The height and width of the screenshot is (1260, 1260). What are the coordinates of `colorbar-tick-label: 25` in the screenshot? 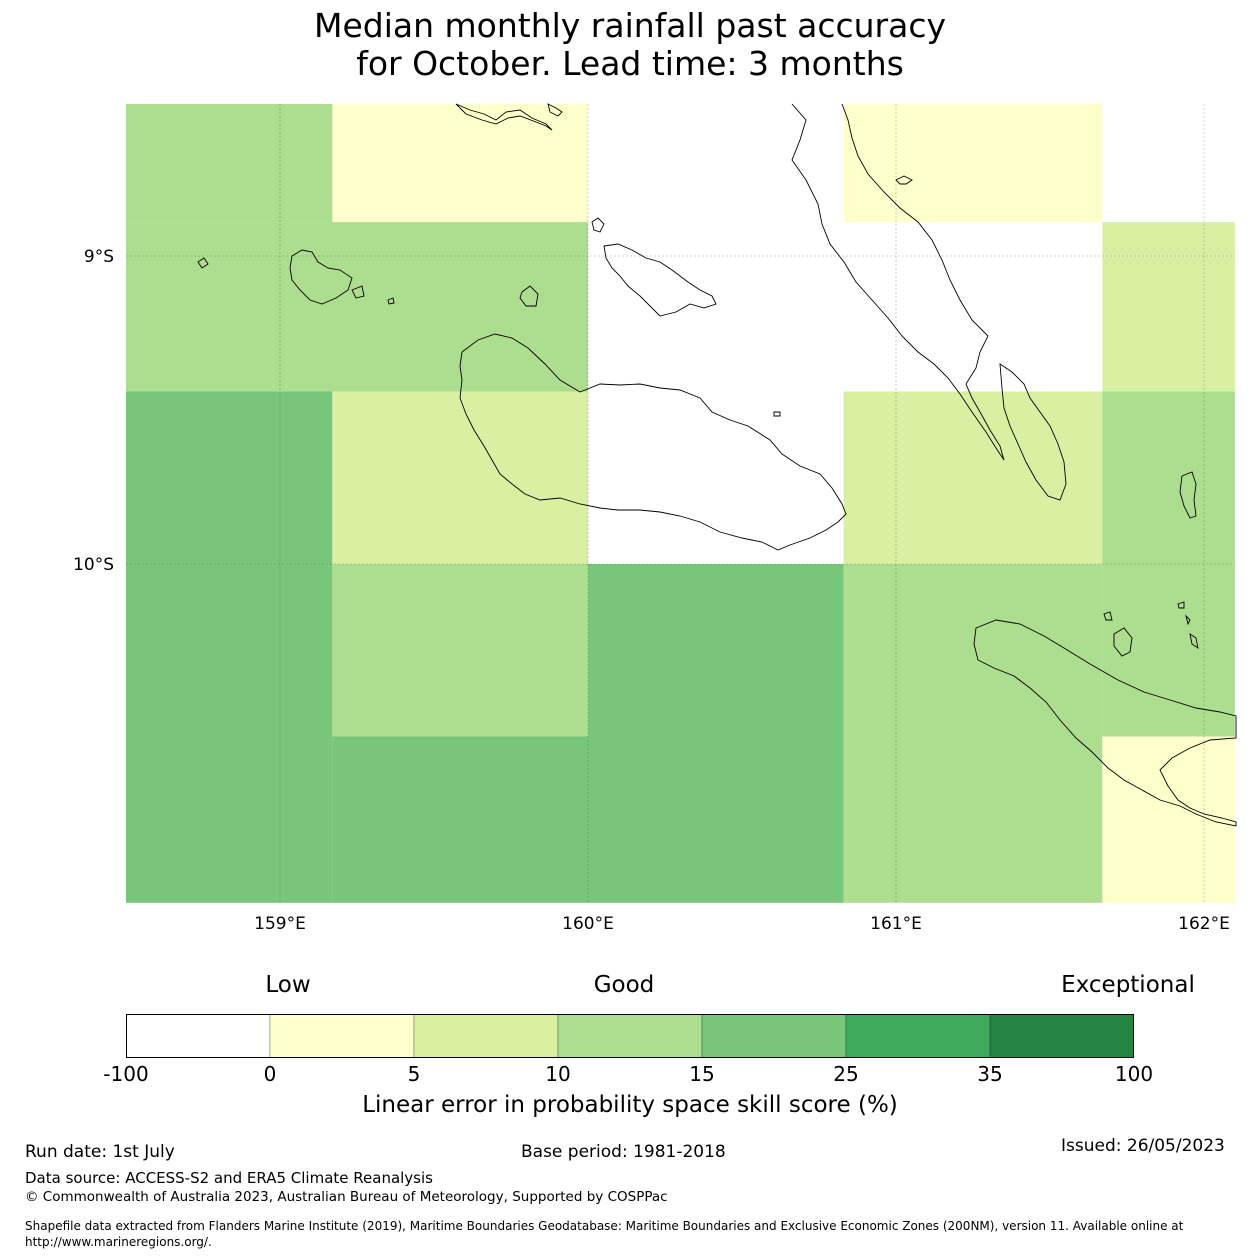 It's located at (846, 1074).